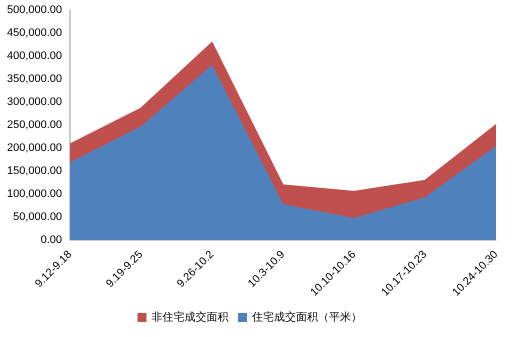 The height and width of the screenshot is (337, 516). What do you see at coordinates (307, 317) in the screenshot?
I see `legend-label: 住宅成交面积（平米）` at bounding box center [307, 317].